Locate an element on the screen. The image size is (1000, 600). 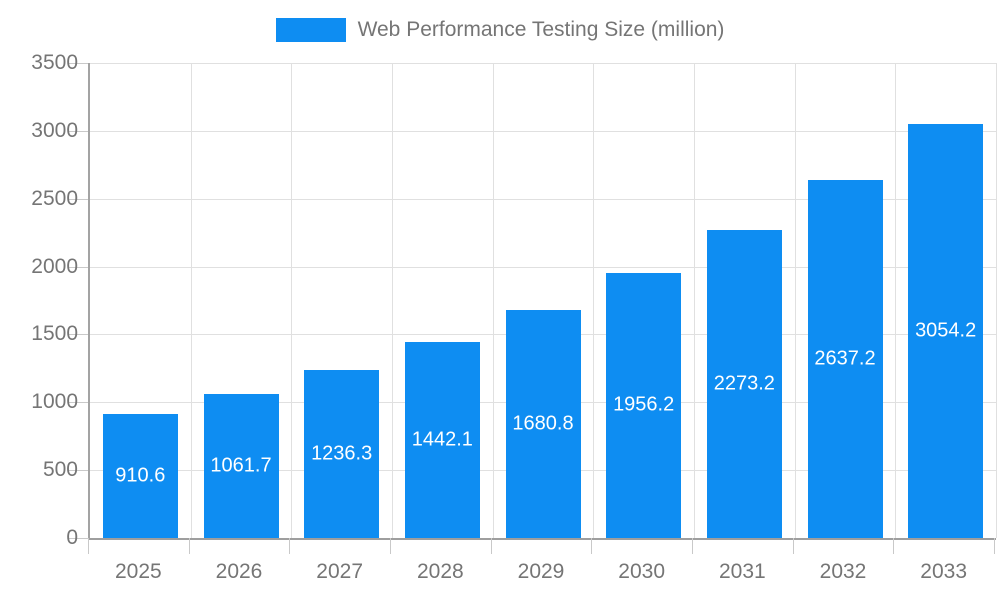
x-axis-tick-label: 2031 is located at coordinates (742, 571).